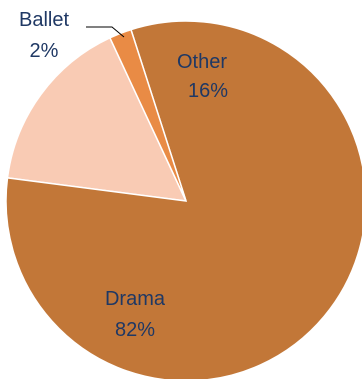  Describe the element at coordinates (202, 62) in the screenshot. I see `label-other-category: Other` at that location.